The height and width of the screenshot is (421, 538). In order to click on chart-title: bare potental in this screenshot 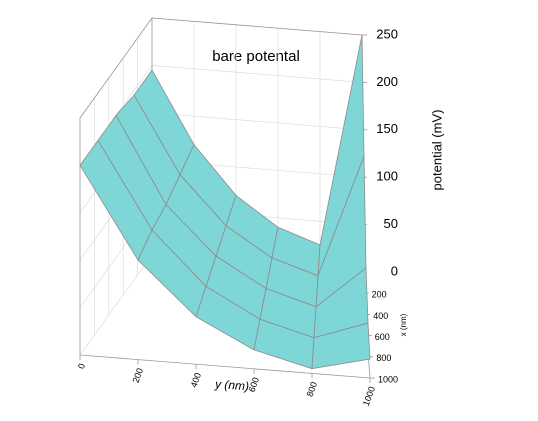, I will do `click(256, 56)`.